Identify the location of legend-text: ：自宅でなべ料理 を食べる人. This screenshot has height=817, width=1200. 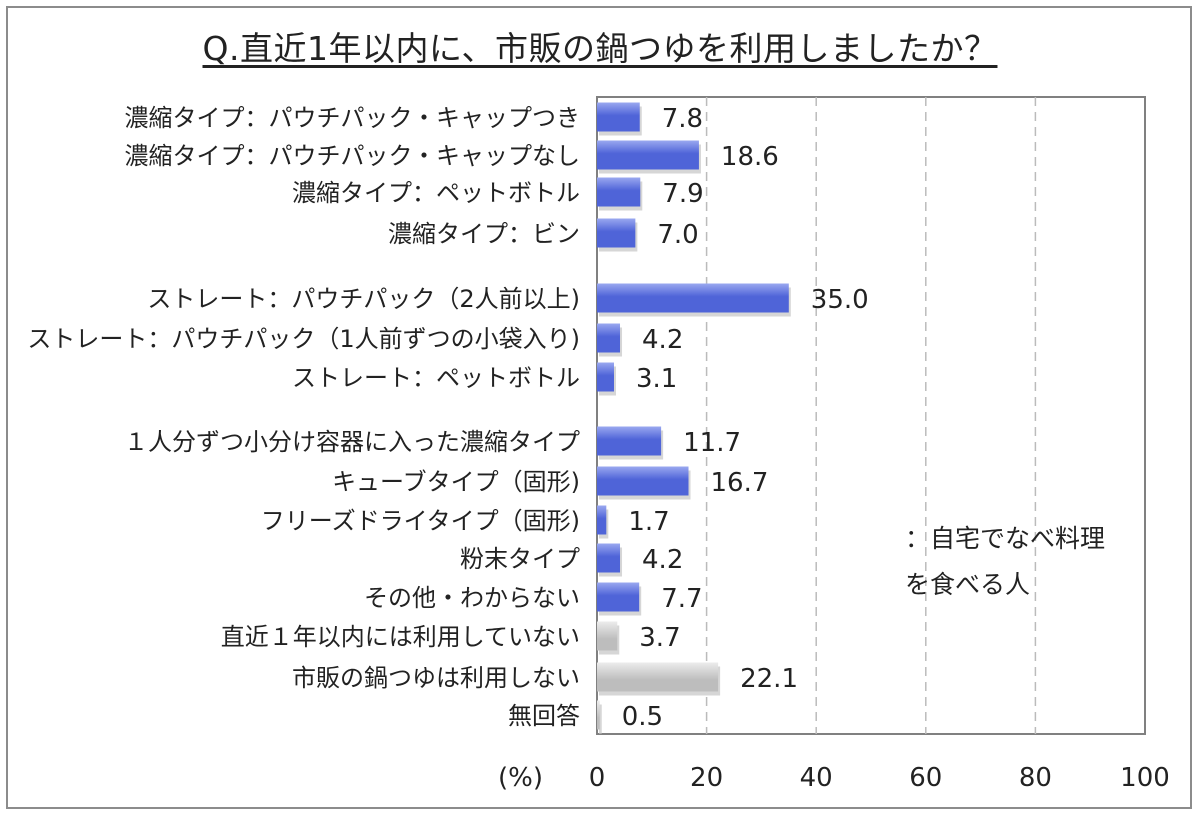
(1005, 561).